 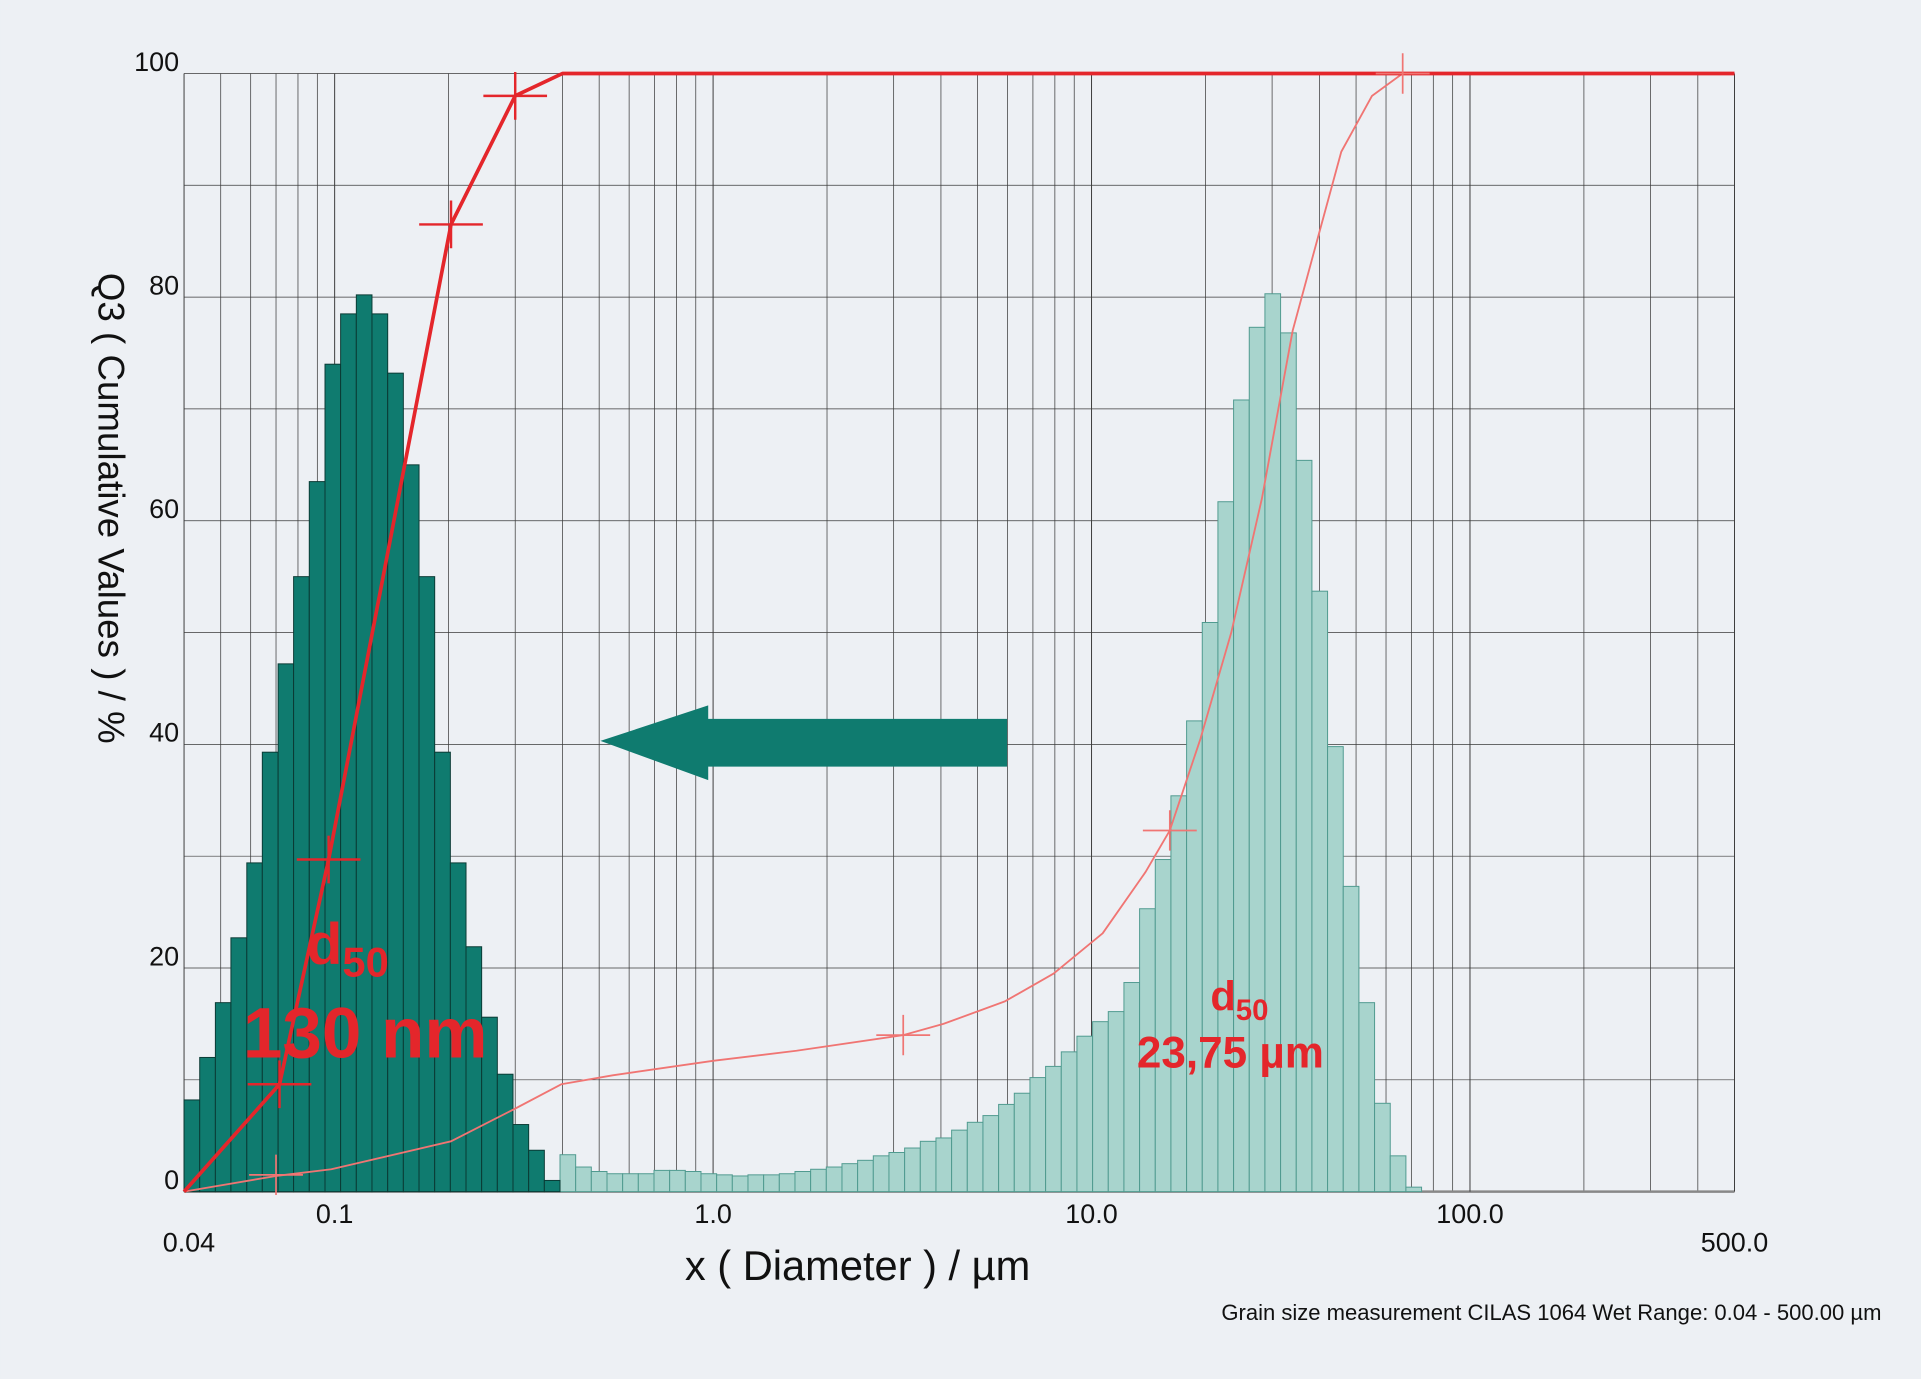 What do you see at coordinates (1469, 1214) in the screenshot?
I see `x-tick-label: 100.0` at bounding box center [1469, 1214].